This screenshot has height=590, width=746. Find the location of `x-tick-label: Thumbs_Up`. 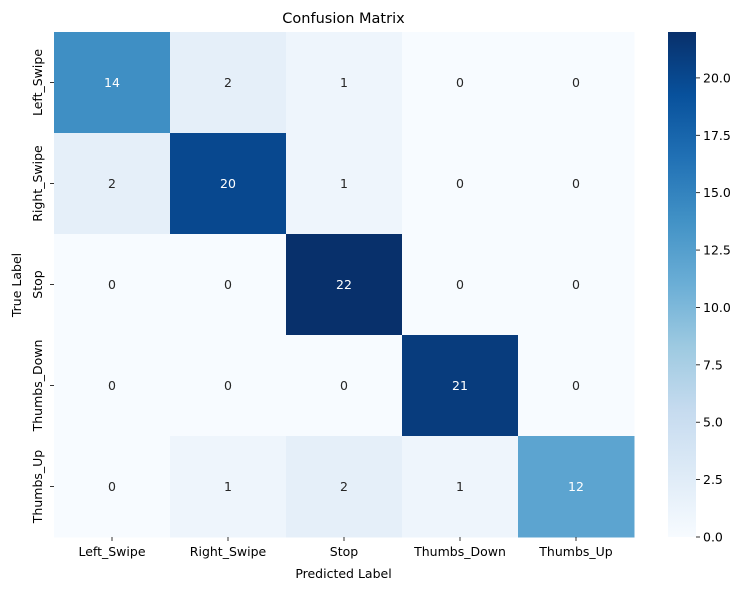

x-tick-label: Thumbs_Up is located at coordinates (575, 551).